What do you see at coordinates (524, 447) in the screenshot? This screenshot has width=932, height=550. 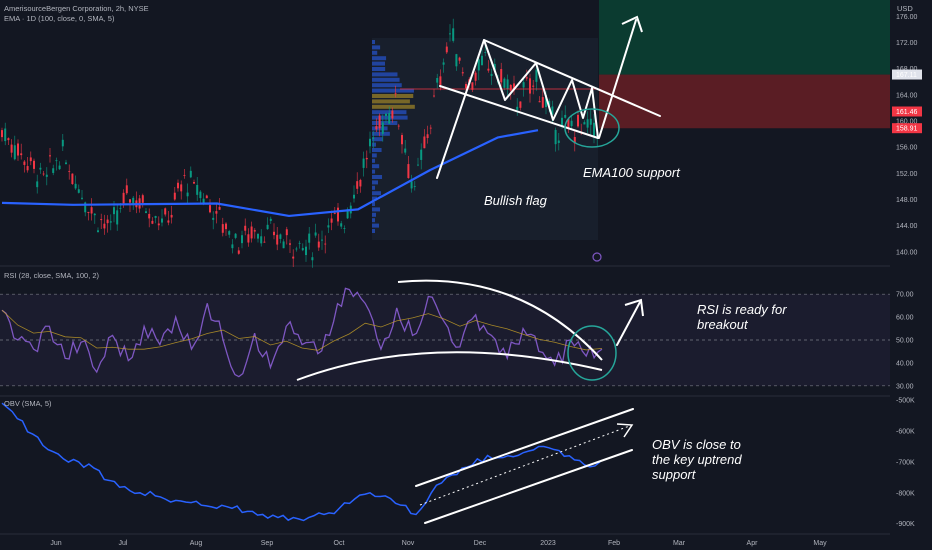 I see `obv-channel-upper` at bounding box center [524, 447].